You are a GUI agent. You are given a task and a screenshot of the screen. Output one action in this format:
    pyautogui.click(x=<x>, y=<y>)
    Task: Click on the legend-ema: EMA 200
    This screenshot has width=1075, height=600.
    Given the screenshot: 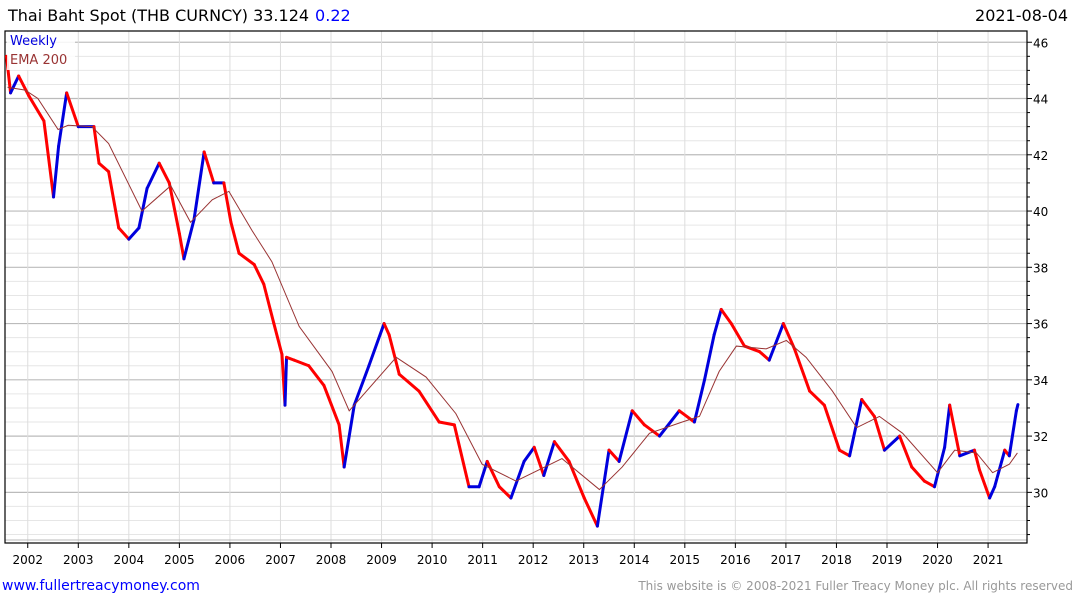 What is the action you would take?
    pyautogui.click(x=38, y=60)
    